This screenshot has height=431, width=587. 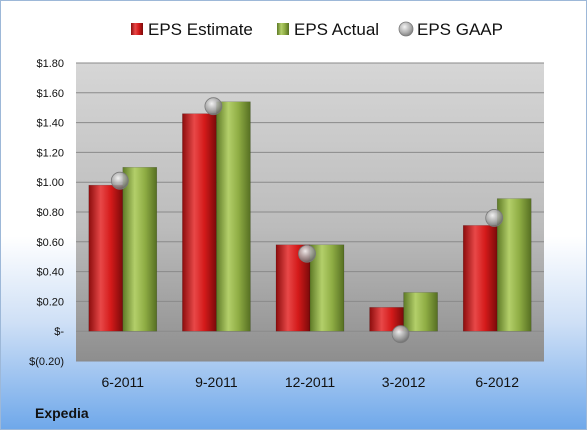 I want to click on legend: EPS Estimate EPS Actual EPS GAAP, so click(x=317, y=29).